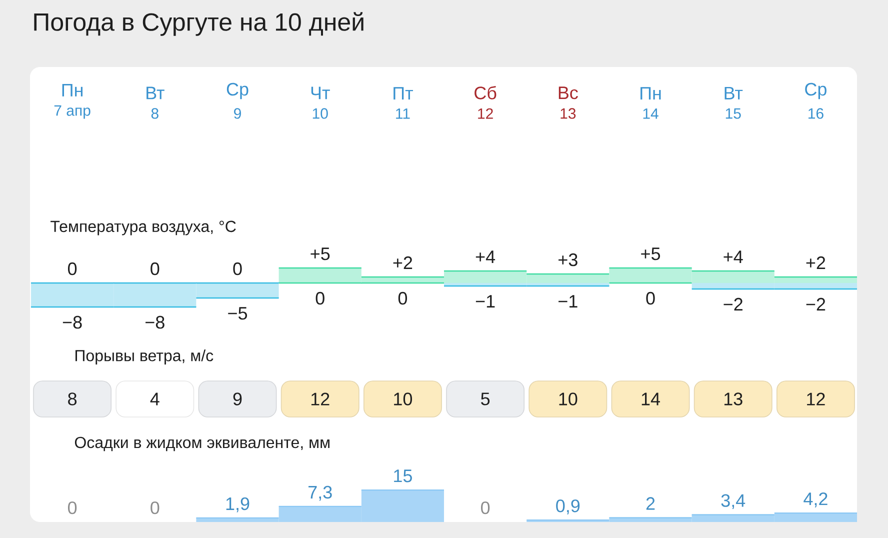 This screenshot has height=538, width=888. I want to click on x-tick-label: Ср 9, so click(237, 100).